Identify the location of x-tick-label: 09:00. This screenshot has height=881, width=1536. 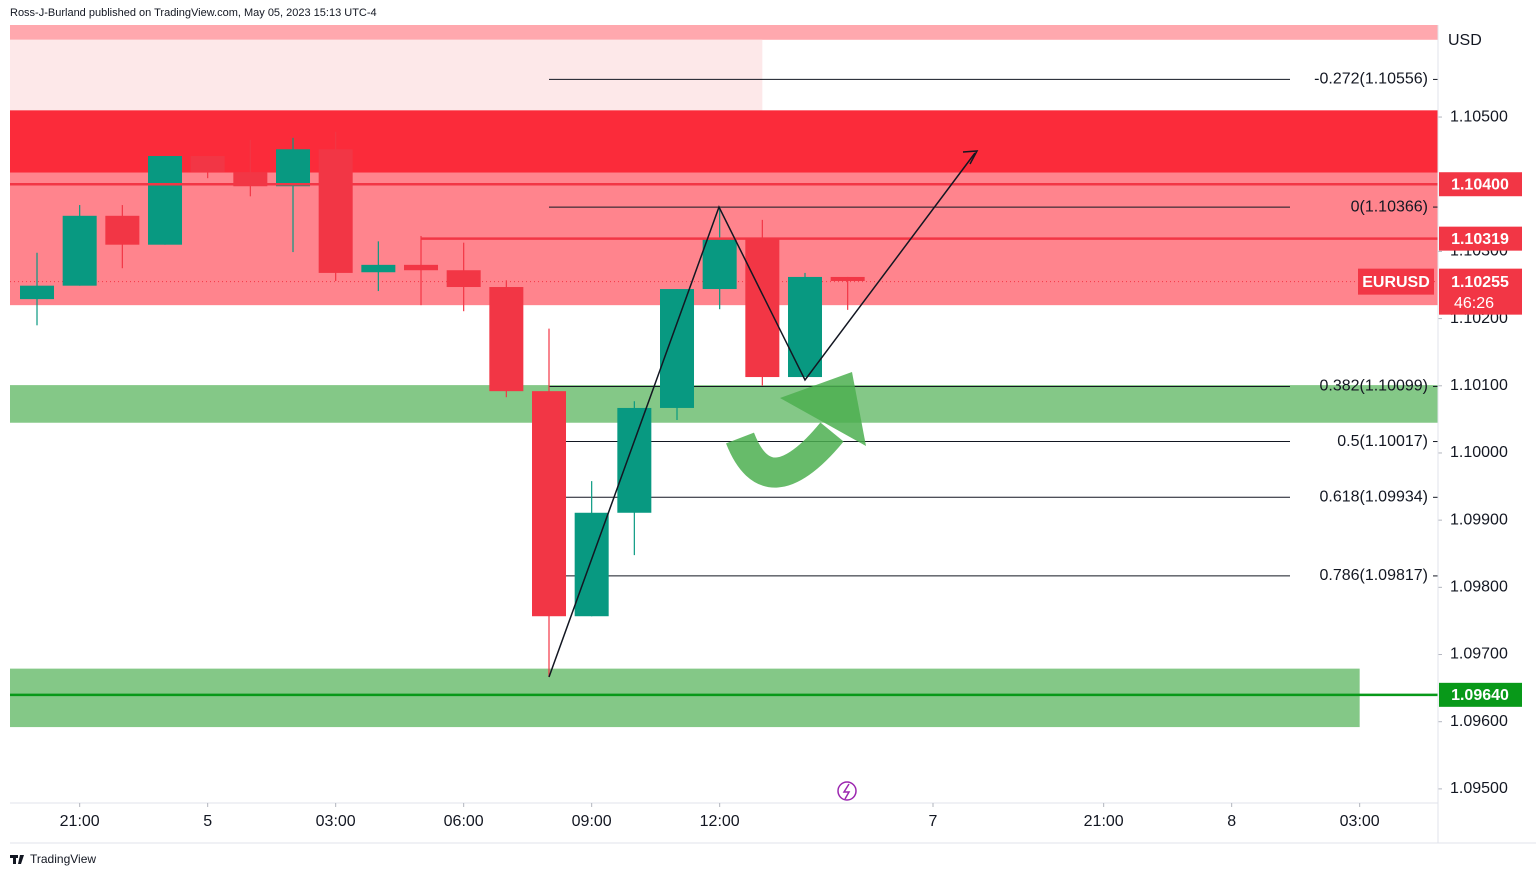
(592, 821).